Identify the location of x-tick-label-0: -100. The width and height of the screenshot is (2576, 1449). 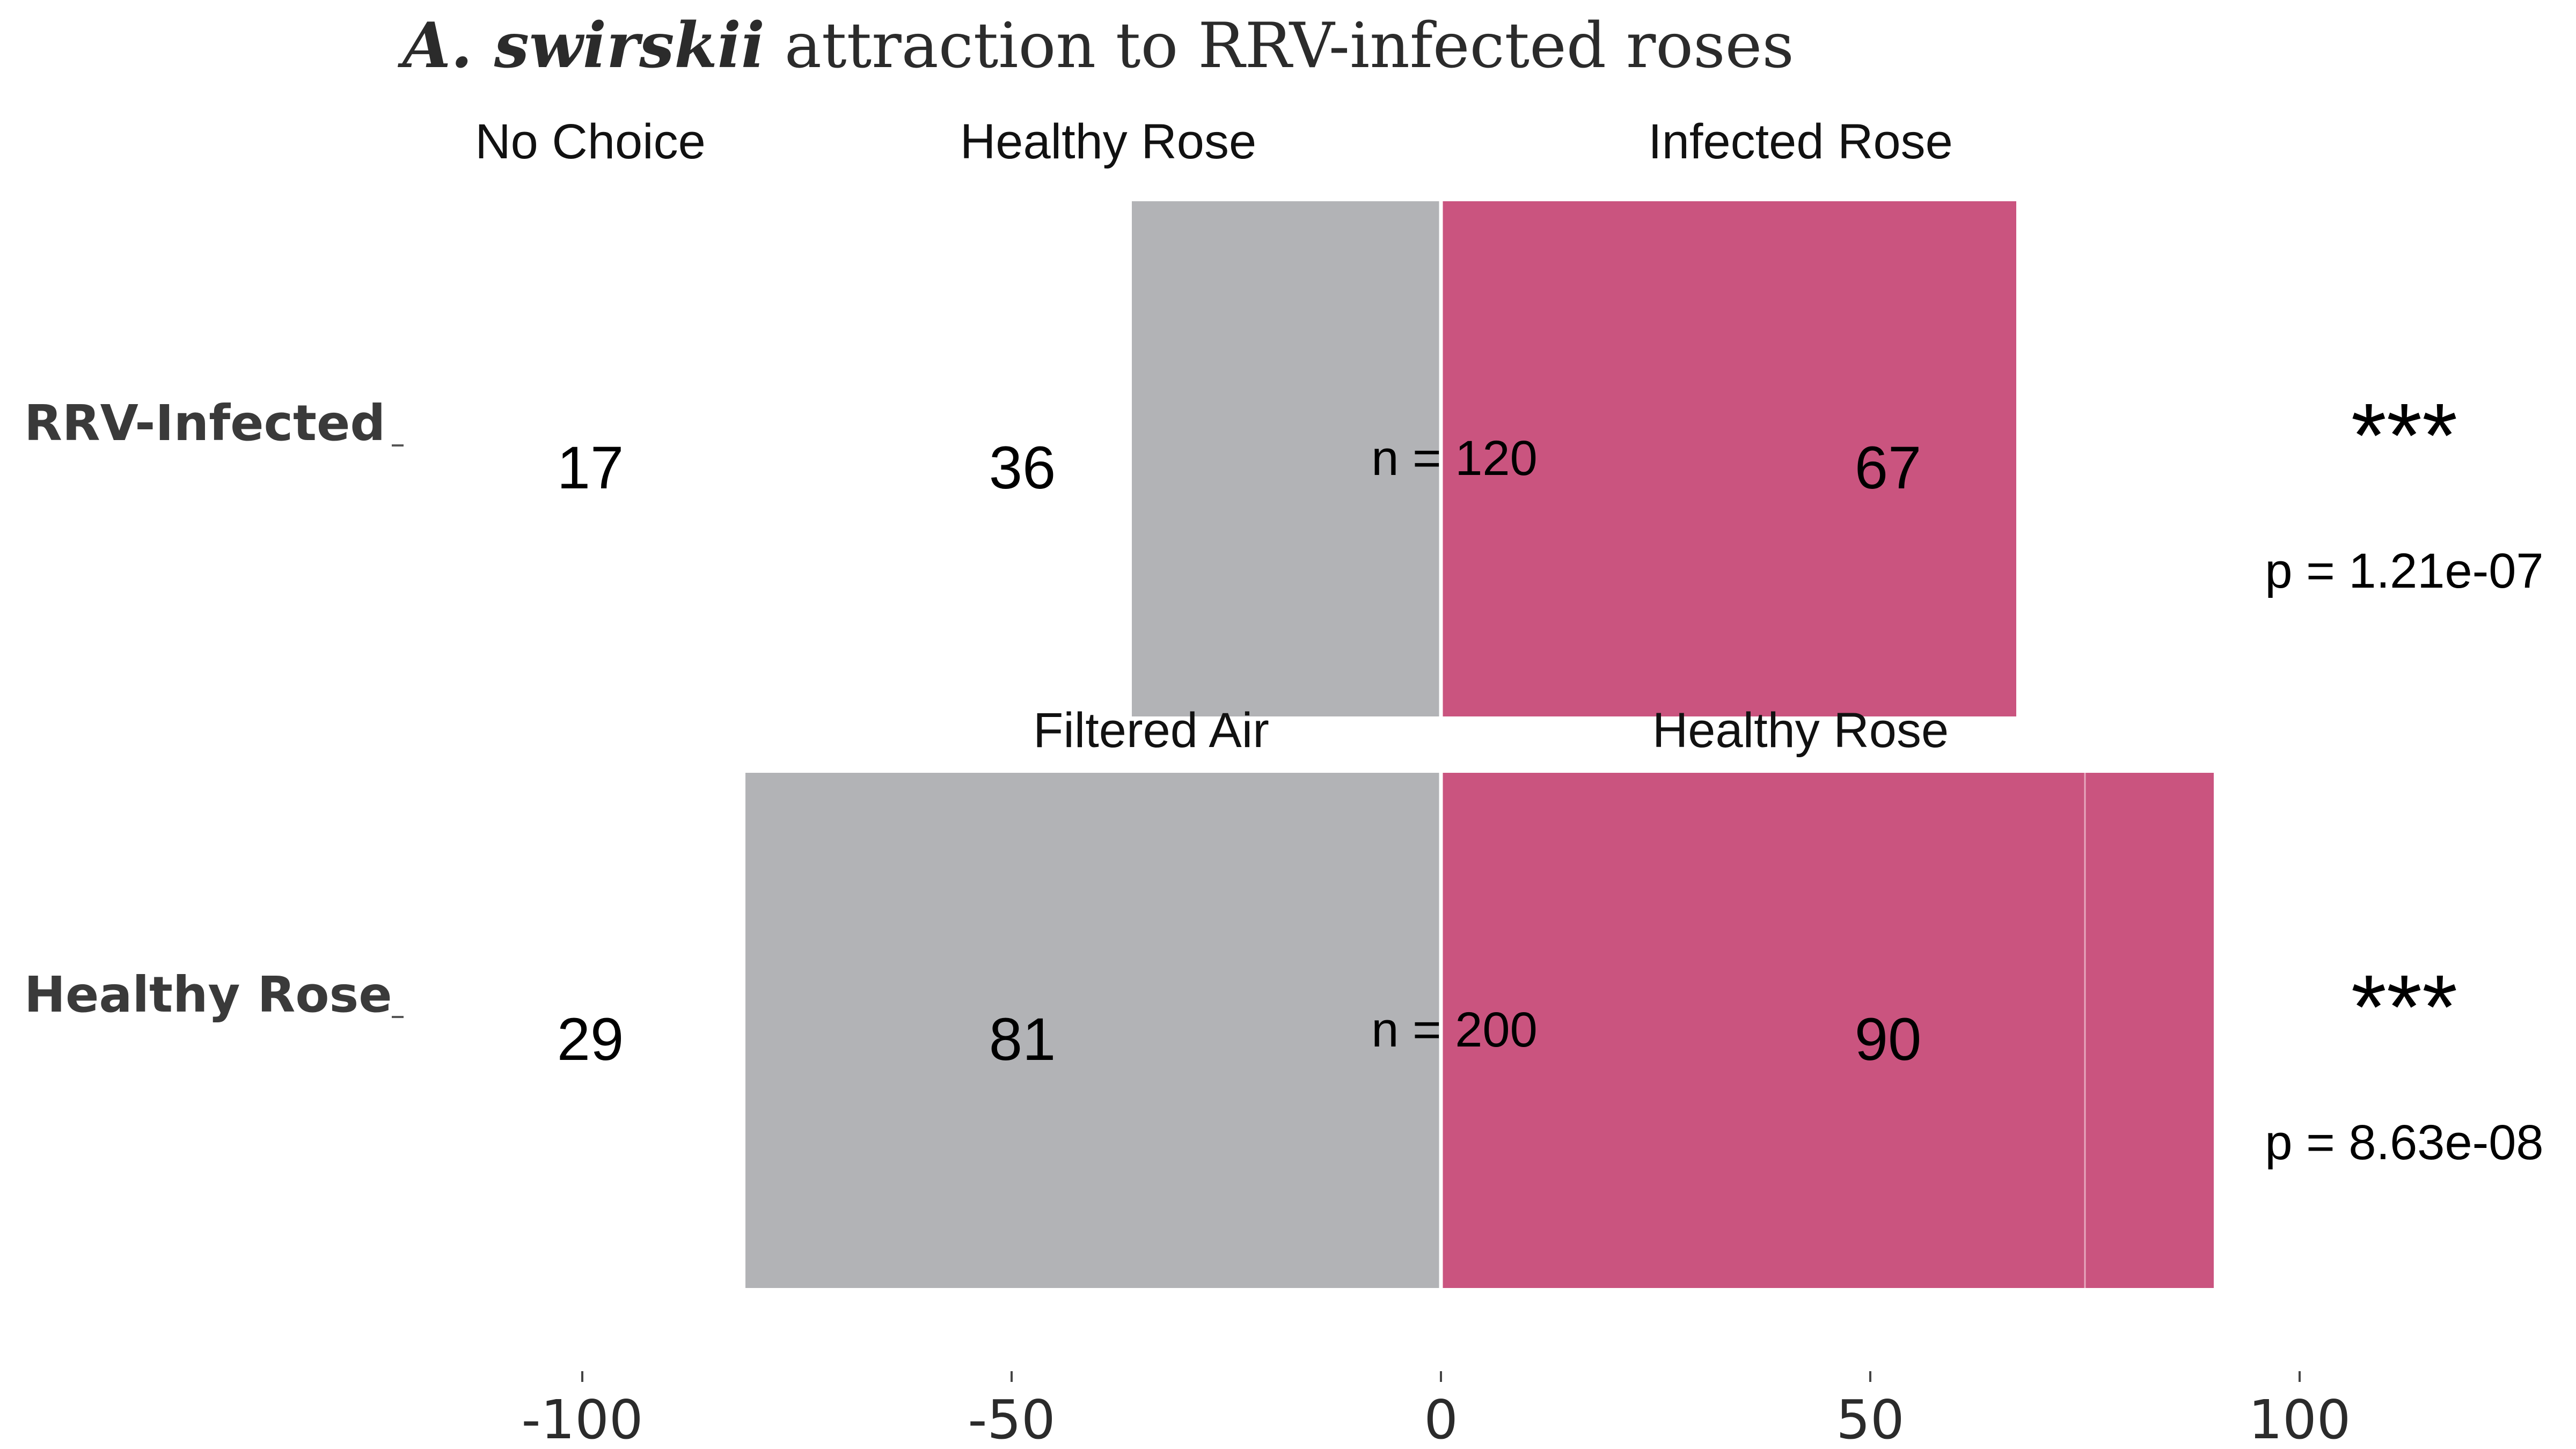
(582, 1418).